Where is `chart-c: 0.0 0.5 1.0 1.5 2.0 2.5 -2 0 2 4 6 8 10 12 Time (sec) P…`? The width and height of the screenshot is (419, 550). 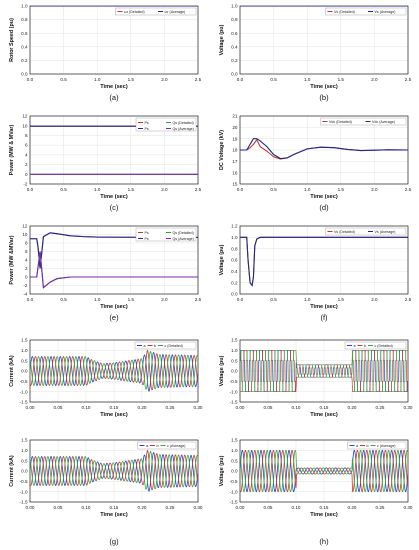 chart-c: 0.0 0.5 1.0 1.5 2.0 2.5 -2 0 2 4 6 8 10 12 Time (sec) P… is located at coordinates (105, 163).